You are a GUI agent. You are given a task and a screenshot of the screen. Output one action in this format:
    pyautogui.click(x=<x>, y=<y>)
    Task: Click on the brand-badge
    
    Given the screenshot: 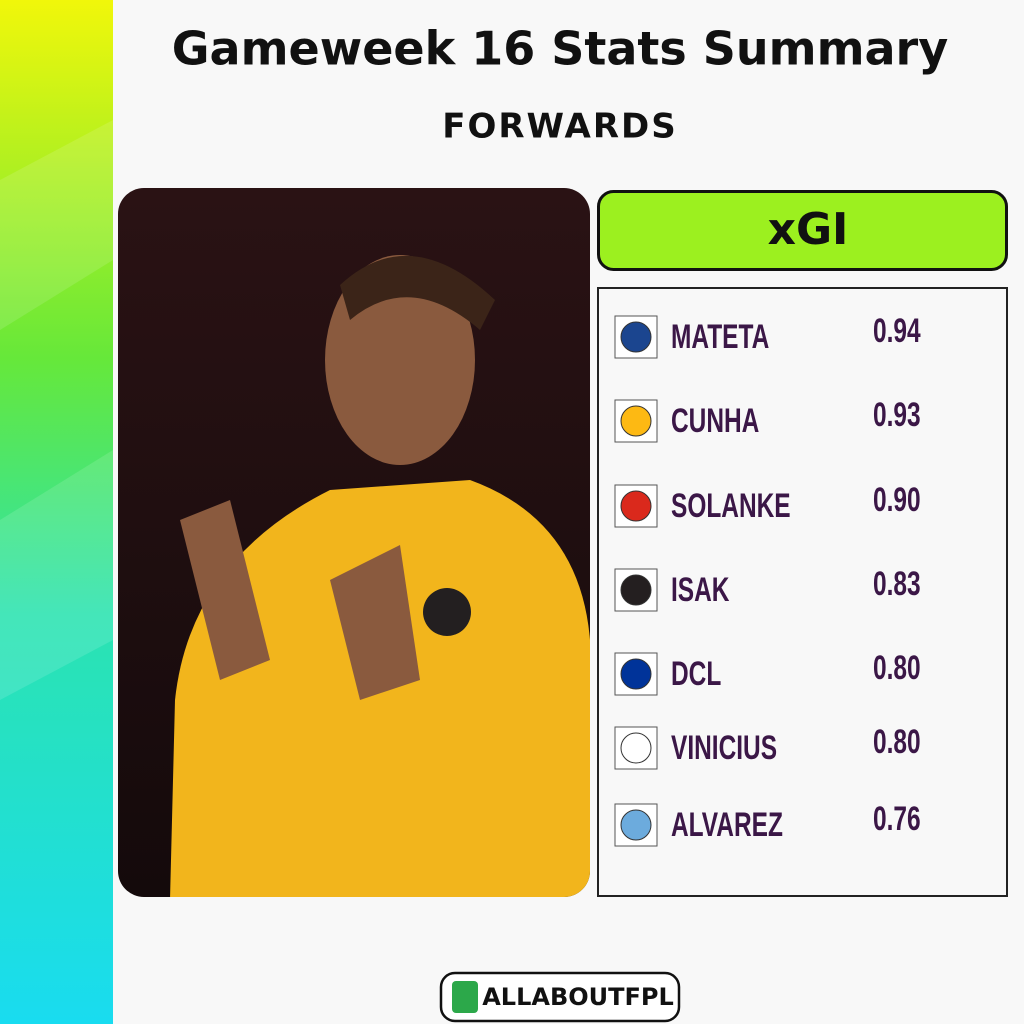 What is the action you would take?
    pyautogui.click(x=560, y=997)
    